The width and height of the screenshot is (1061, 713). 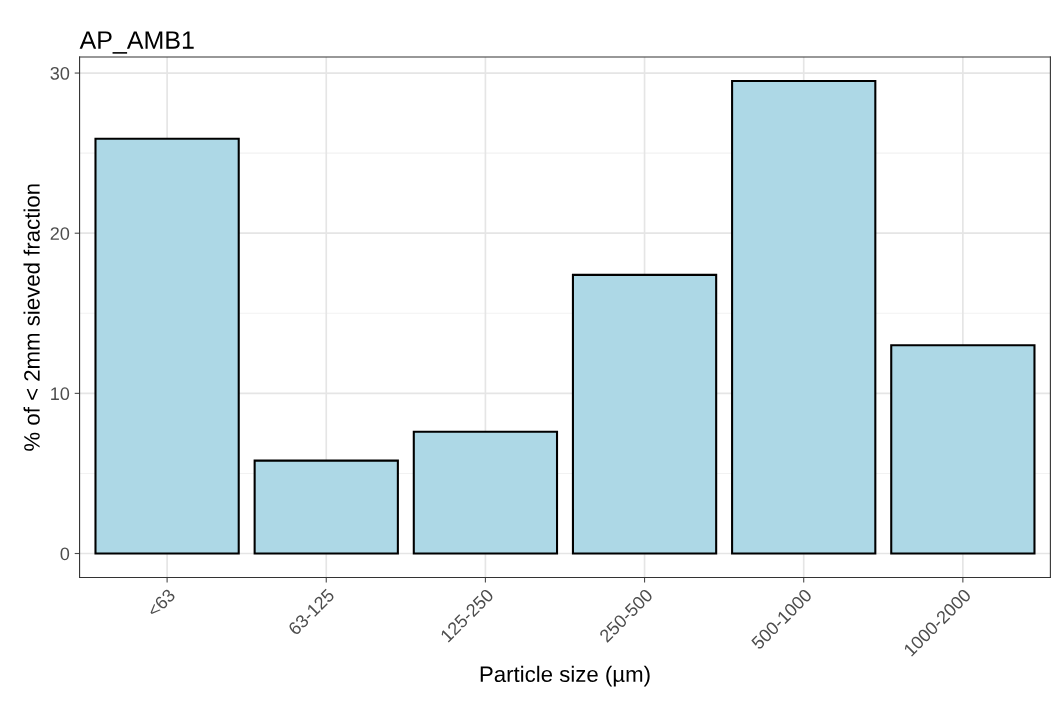 I want to click on y-tick-label: 20, so click(x=60, y=233).